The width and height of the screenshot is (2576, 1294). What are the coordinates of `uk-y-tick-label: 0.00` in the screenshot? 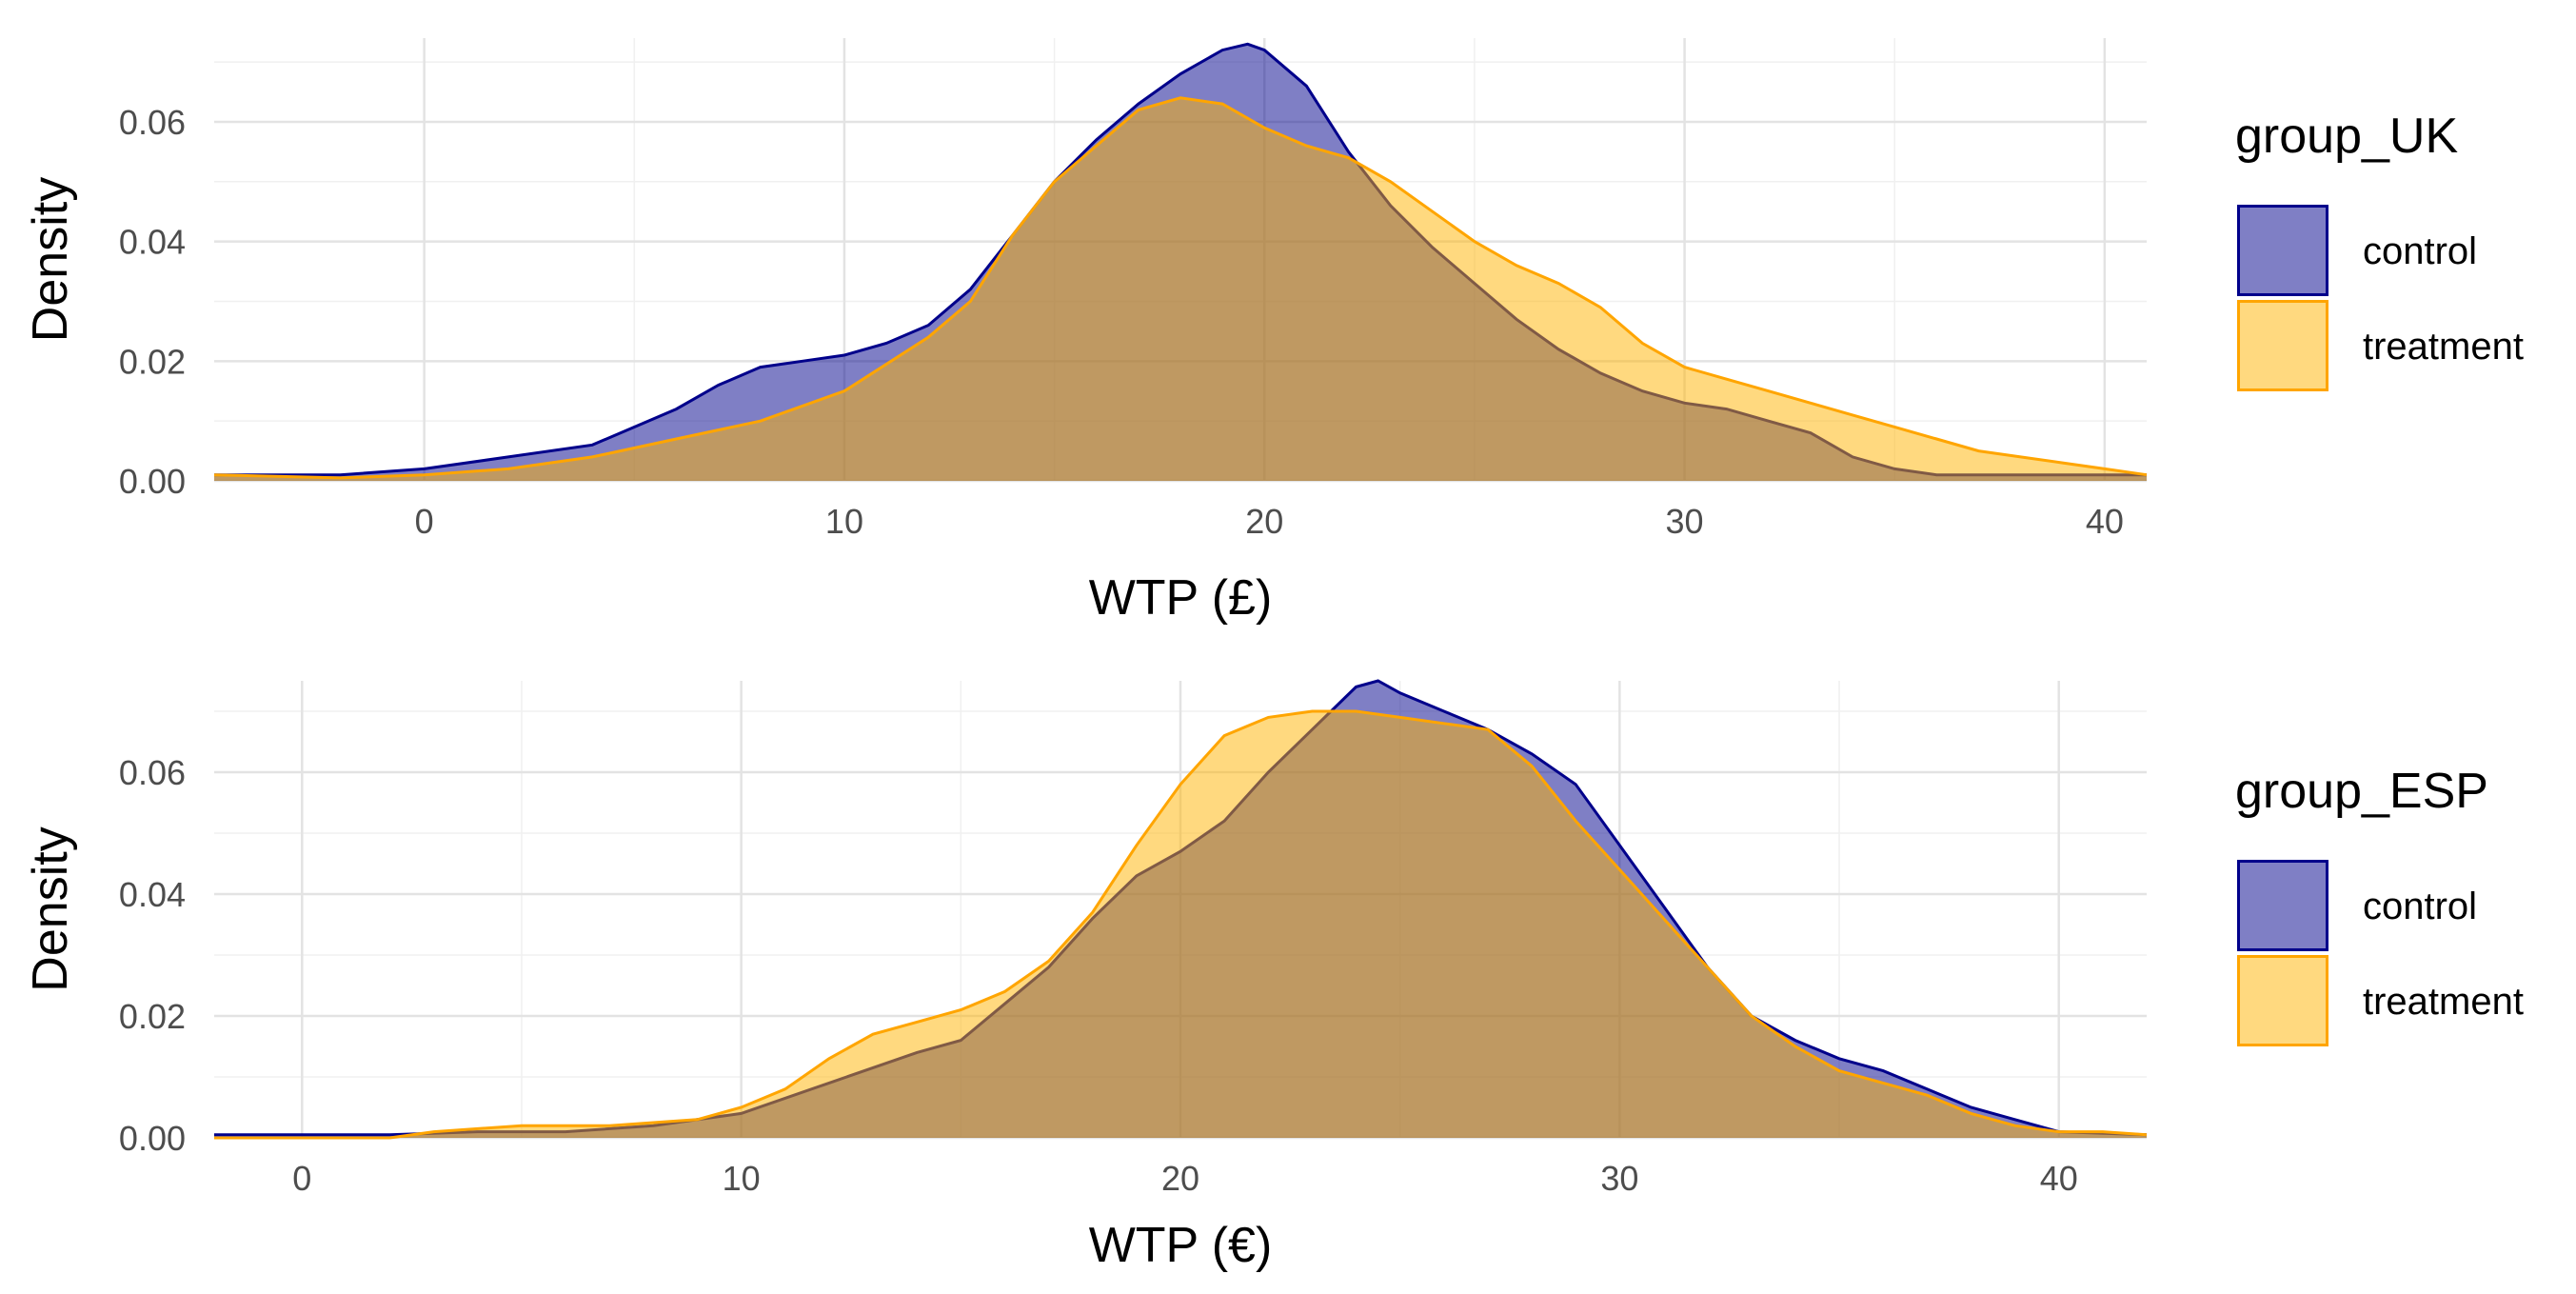 It's located at (152, 482).